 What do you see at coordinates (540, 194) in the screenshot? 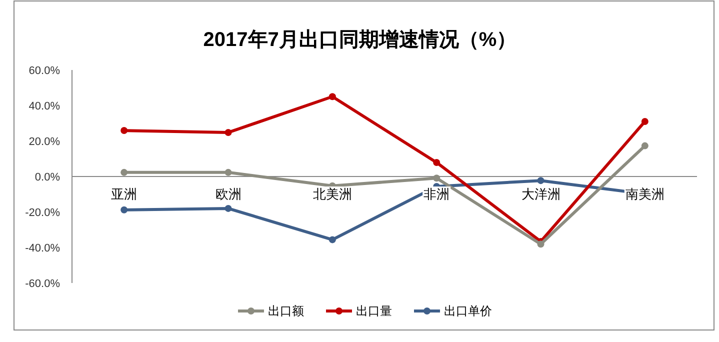
I see `x-tick-label: 大洋洲` at bounding box center [540, 194].